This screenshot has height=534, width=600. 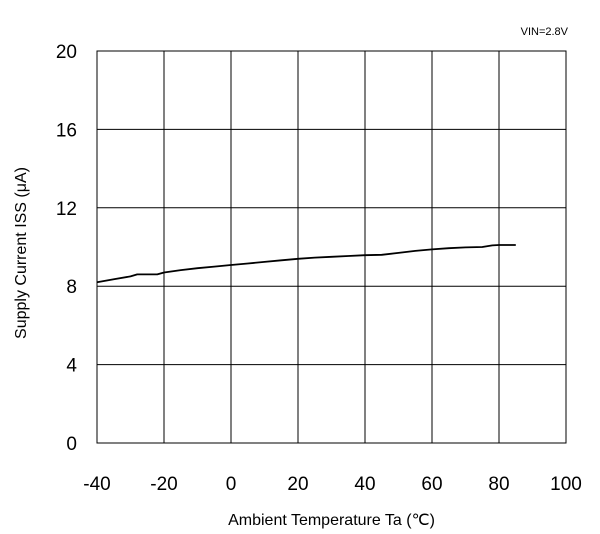 I want to click on x-tick-label: 60, so click(x=431, y=484).